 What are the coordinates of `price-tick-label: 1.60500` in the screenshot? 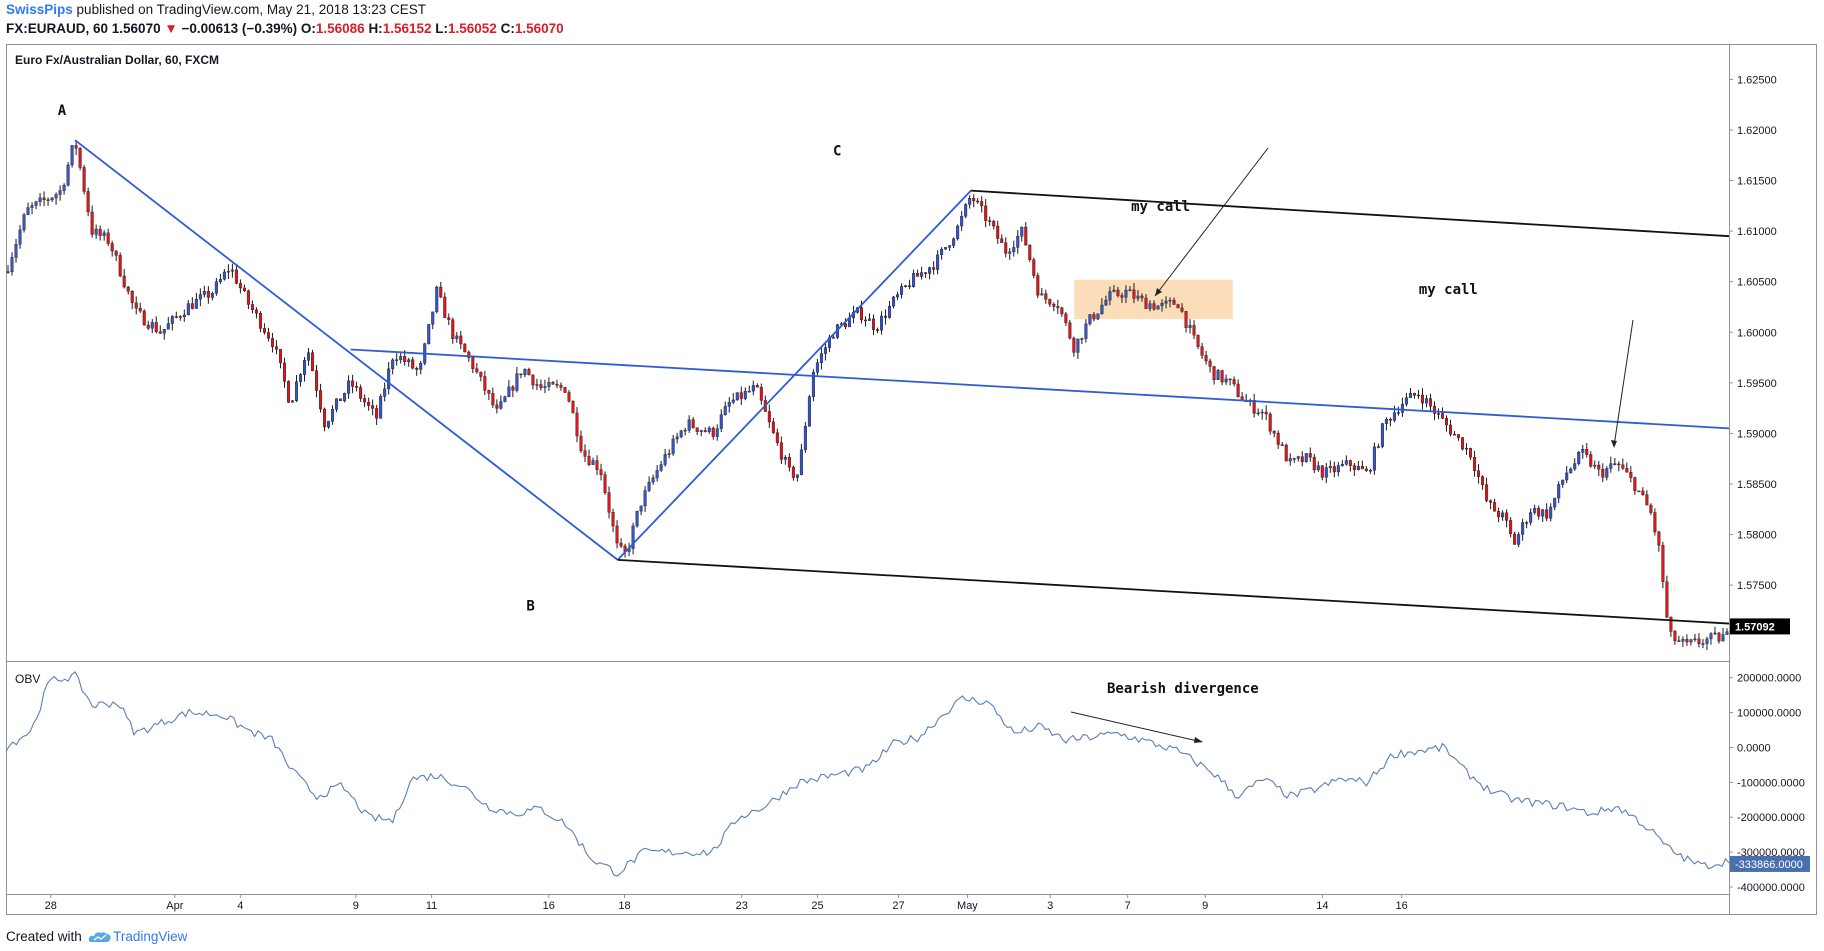 It's located at (1757, 283).